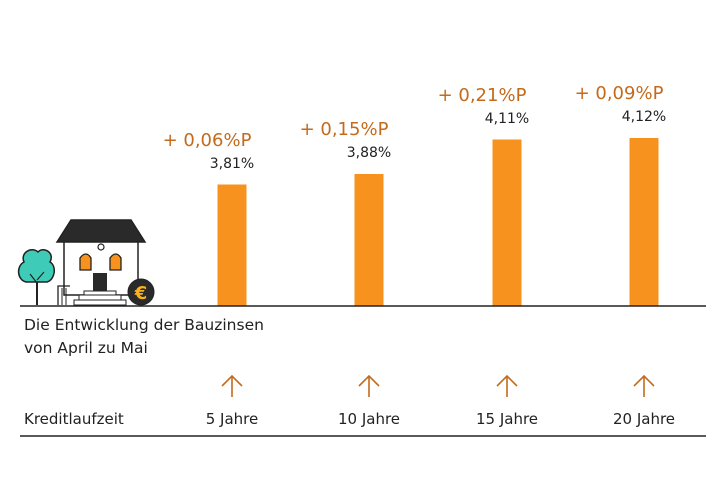 This screenshot has width=721, height=480. What do you see at coordinates (207, 140) in the screenshot?
I see `change-label-1: + 0,06%P` at bounding box center [207, 140].